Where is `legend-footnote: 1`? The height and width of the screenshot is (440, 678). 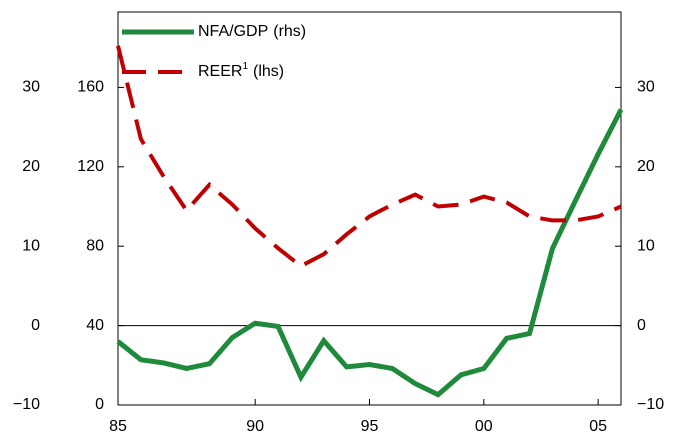 legend-footnote: 1 is located at coordinates (245, 66).